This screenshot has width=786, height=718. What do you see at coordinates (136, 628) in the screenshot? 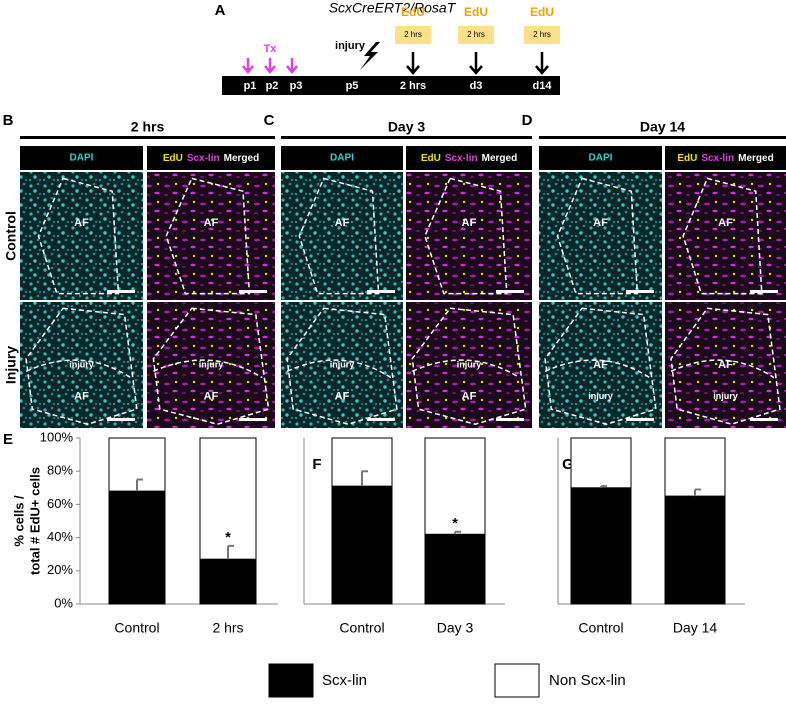
I see `x-tick-label: Control` at bounding box center [136, 628].